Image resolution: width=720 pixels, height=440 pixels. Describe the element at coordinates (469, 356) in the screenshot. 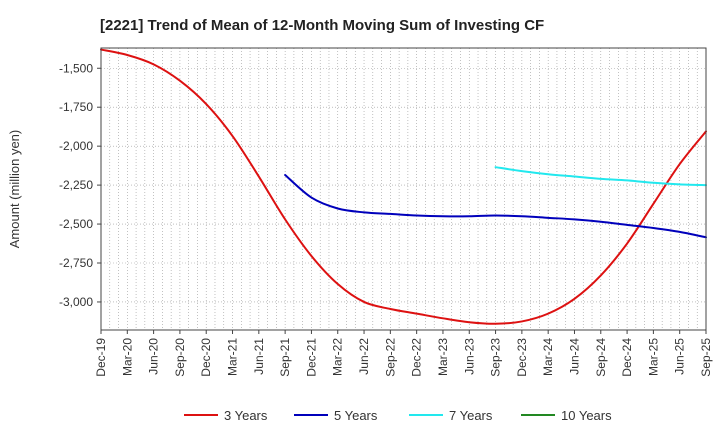

I see `x-tick-label: Jun-23` at that location.